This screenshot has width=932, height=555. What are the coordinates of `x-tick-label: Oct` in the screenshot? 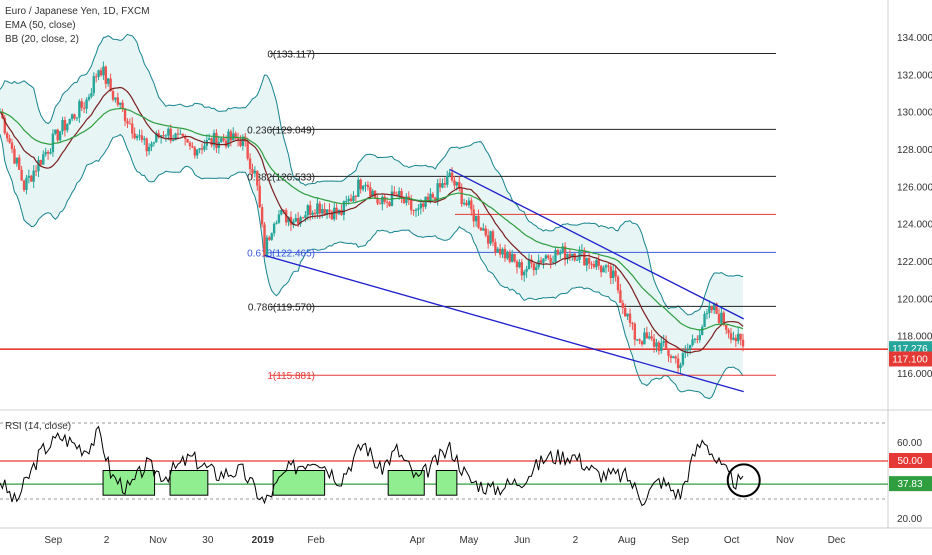 It's located at (732, 540).